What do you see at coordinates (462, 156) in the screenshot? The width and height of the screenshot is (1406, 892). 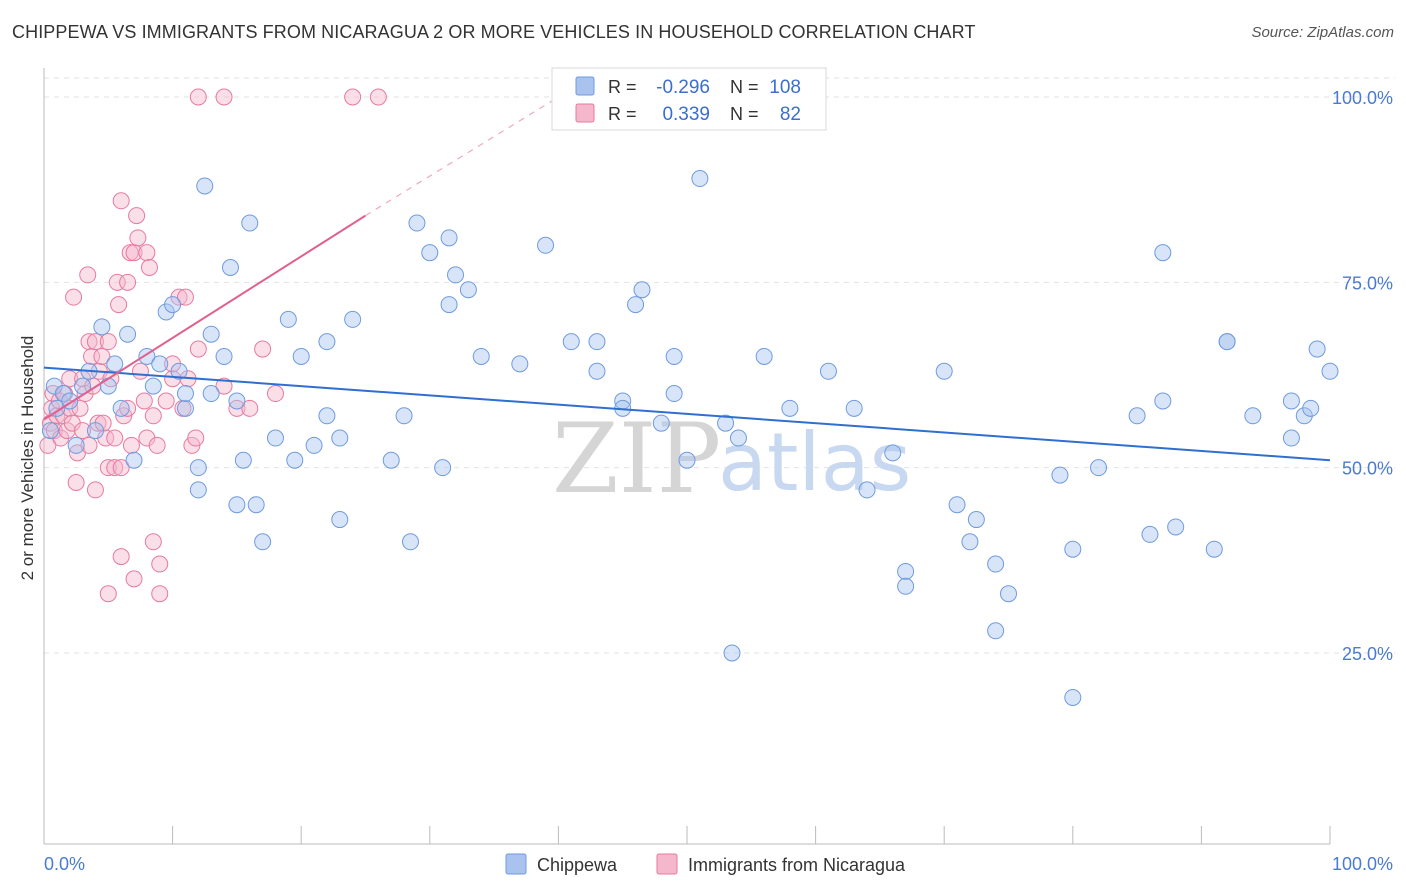 I see `nicaragua-trend-extension` at bounding box center [462, 156].